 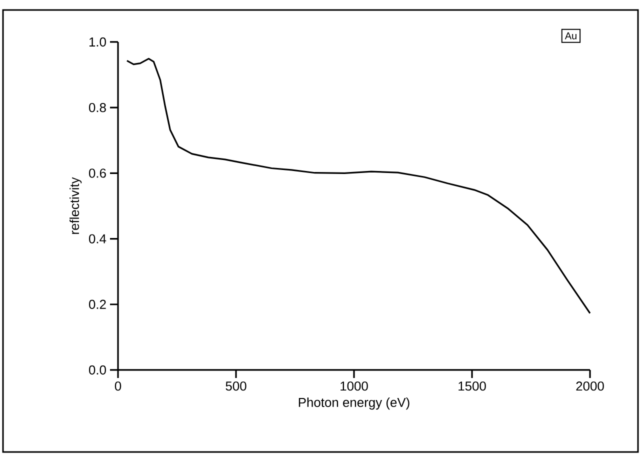 What do you see at coordinates (97, 42) in the screenshot?
I see `y-tick-label: 1.0` at bounding box center [97, 42].